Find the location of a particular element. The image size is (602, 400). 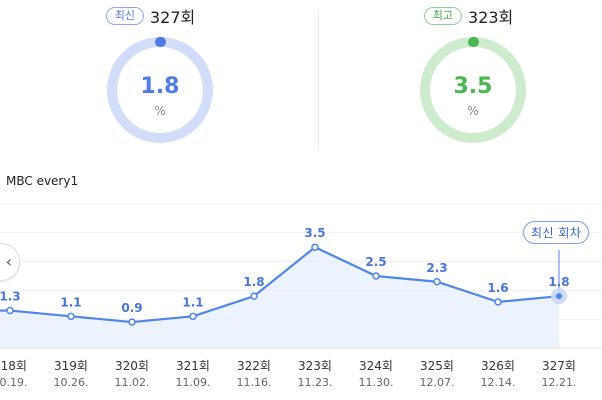

highest-ring-progress is located at coordinates (473, 90).